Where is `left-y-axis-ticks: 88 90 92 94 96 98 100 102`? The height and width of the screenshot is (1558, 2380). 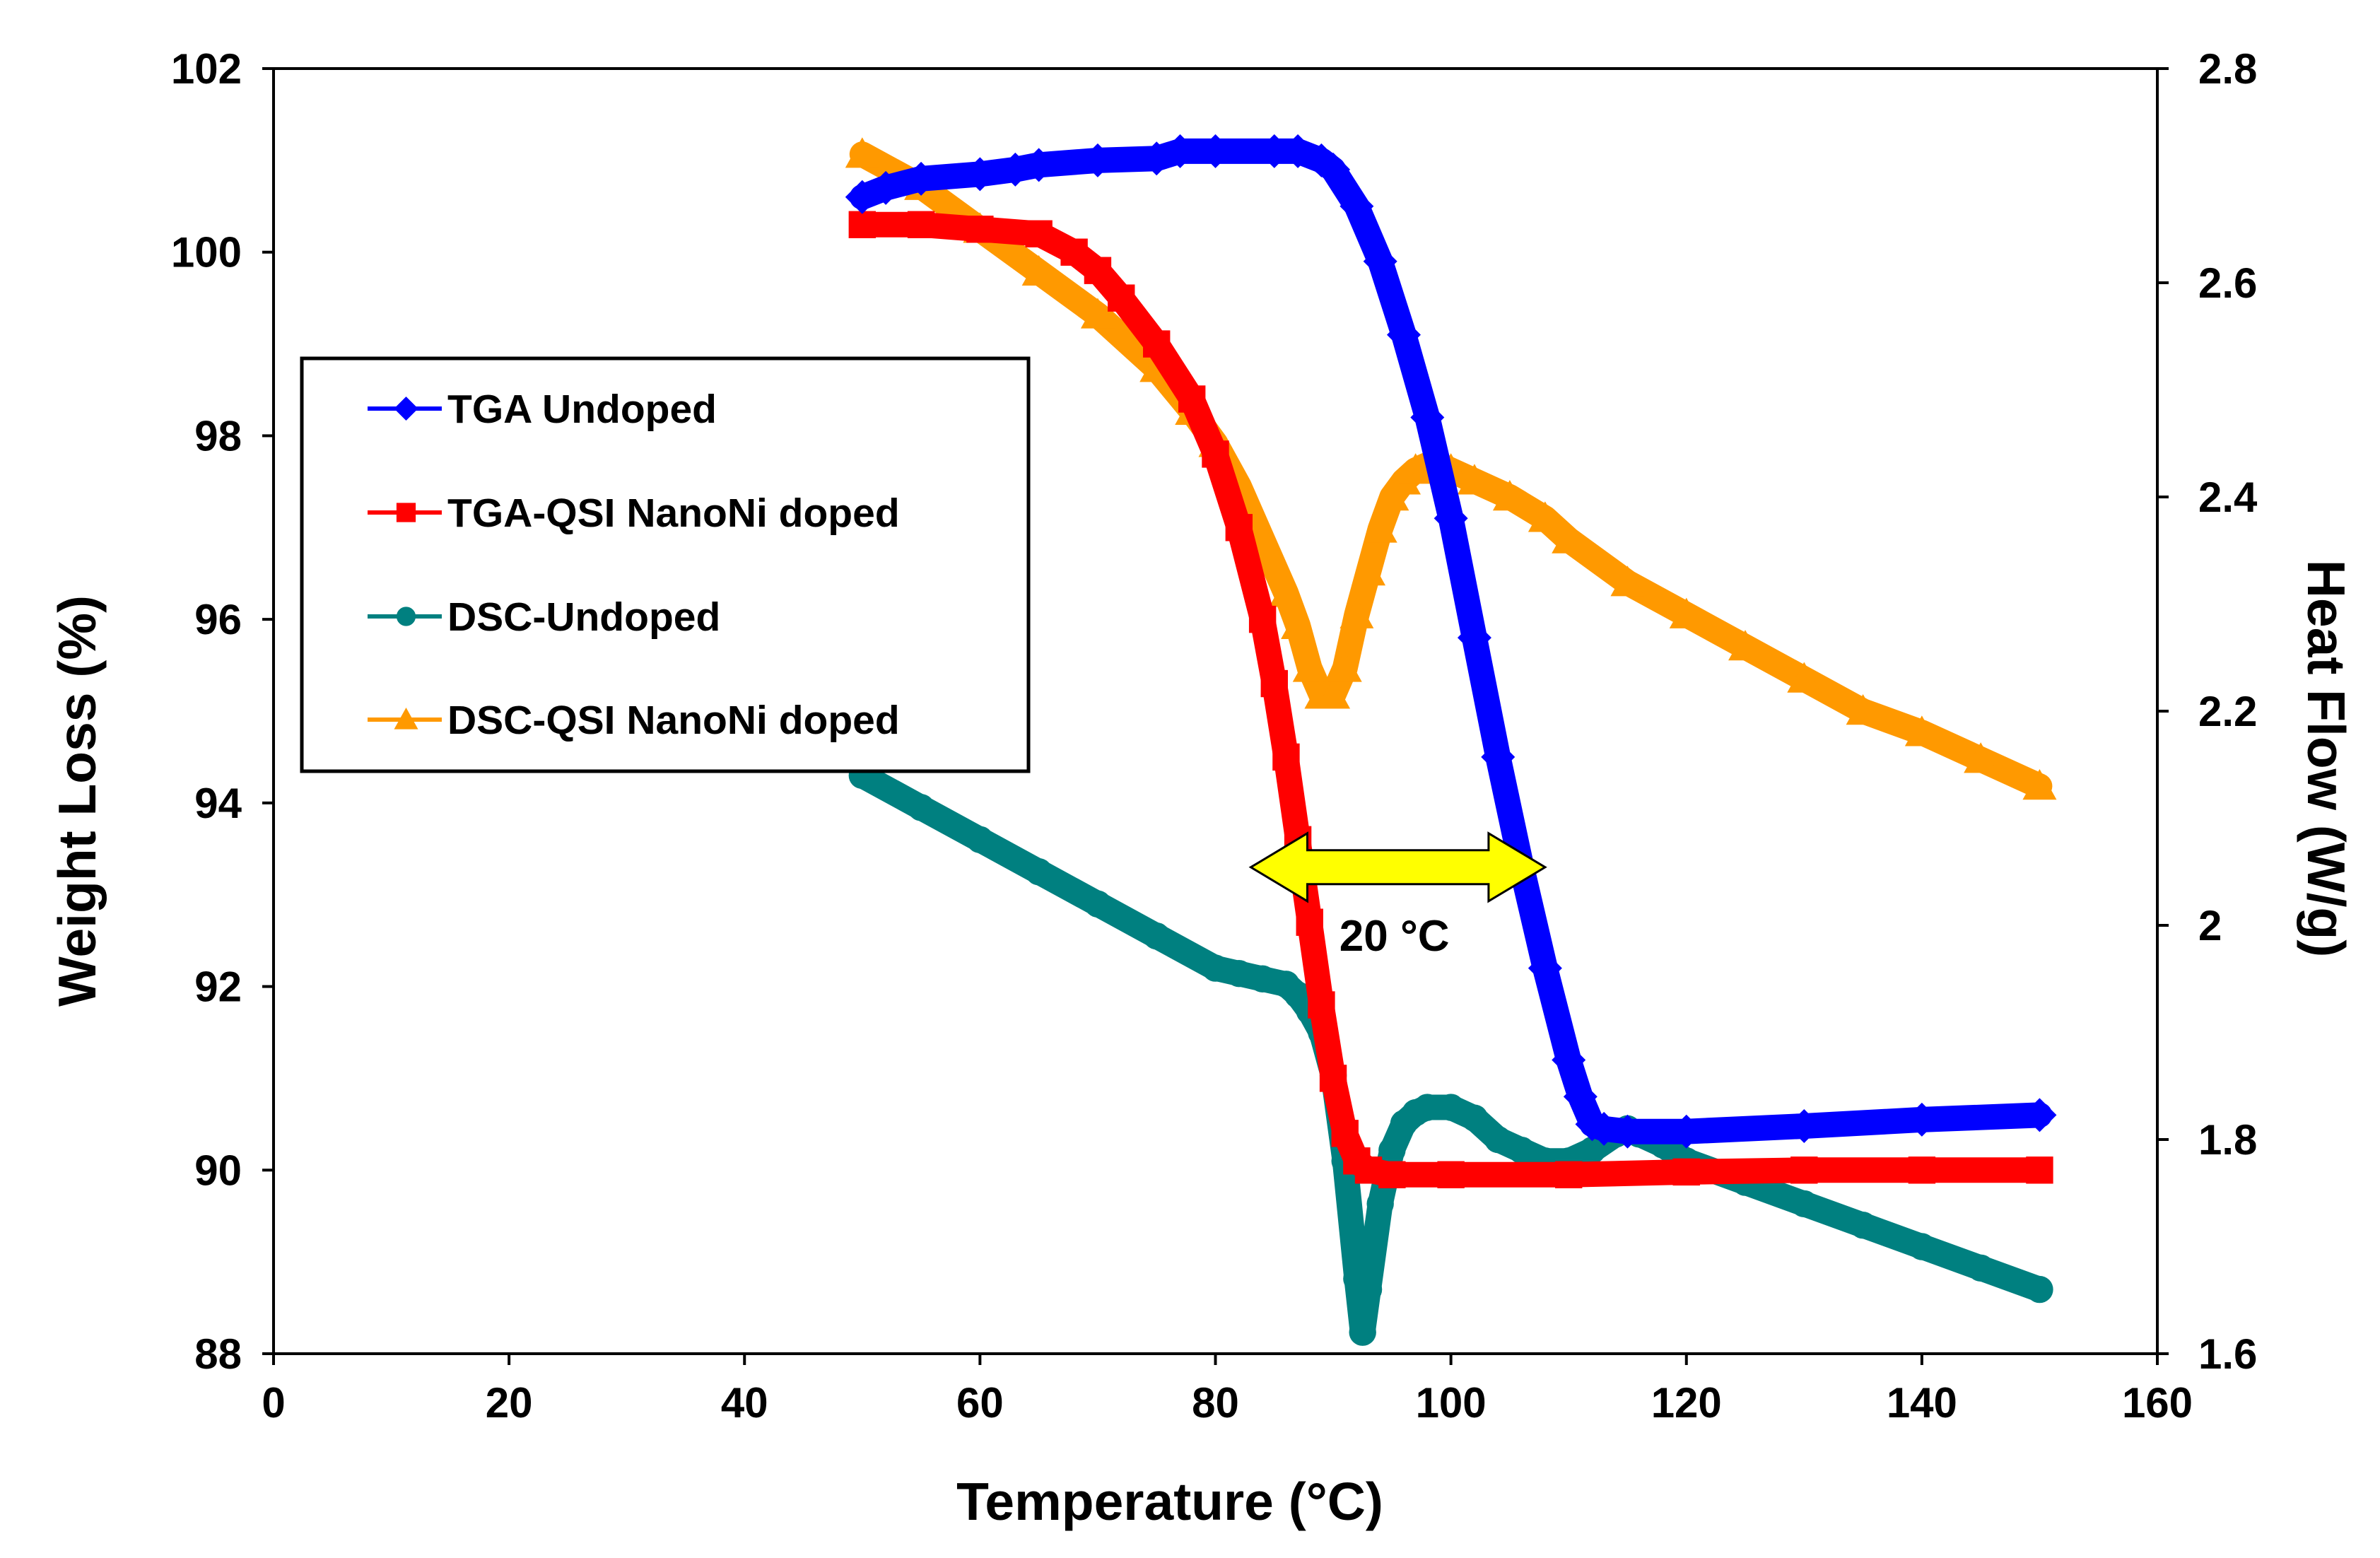 left-y-axis-ticks: 88 90 92 94 96 98 100 102 is located at coordinates (223, 711).